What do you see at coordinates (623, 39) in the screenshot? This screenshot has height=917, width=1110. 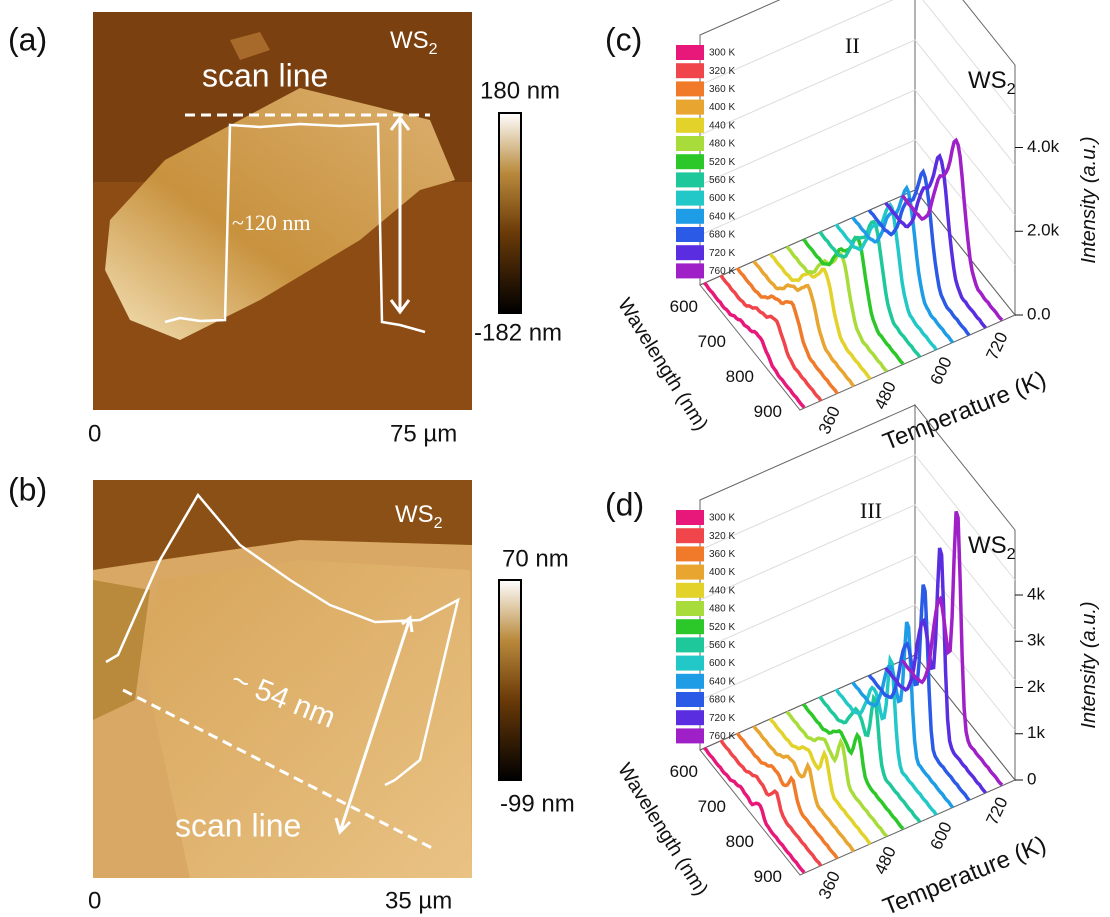 I see `panel-label: (c)` at bounding box center [623, 39].